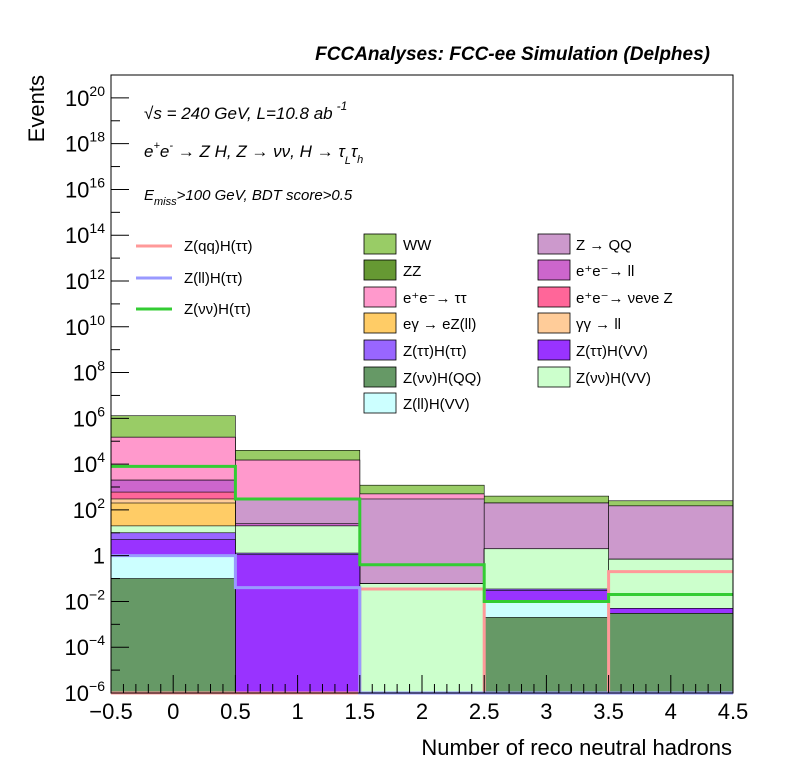  I want to click on y-tick-label: 10⁴, so click(89, 463).